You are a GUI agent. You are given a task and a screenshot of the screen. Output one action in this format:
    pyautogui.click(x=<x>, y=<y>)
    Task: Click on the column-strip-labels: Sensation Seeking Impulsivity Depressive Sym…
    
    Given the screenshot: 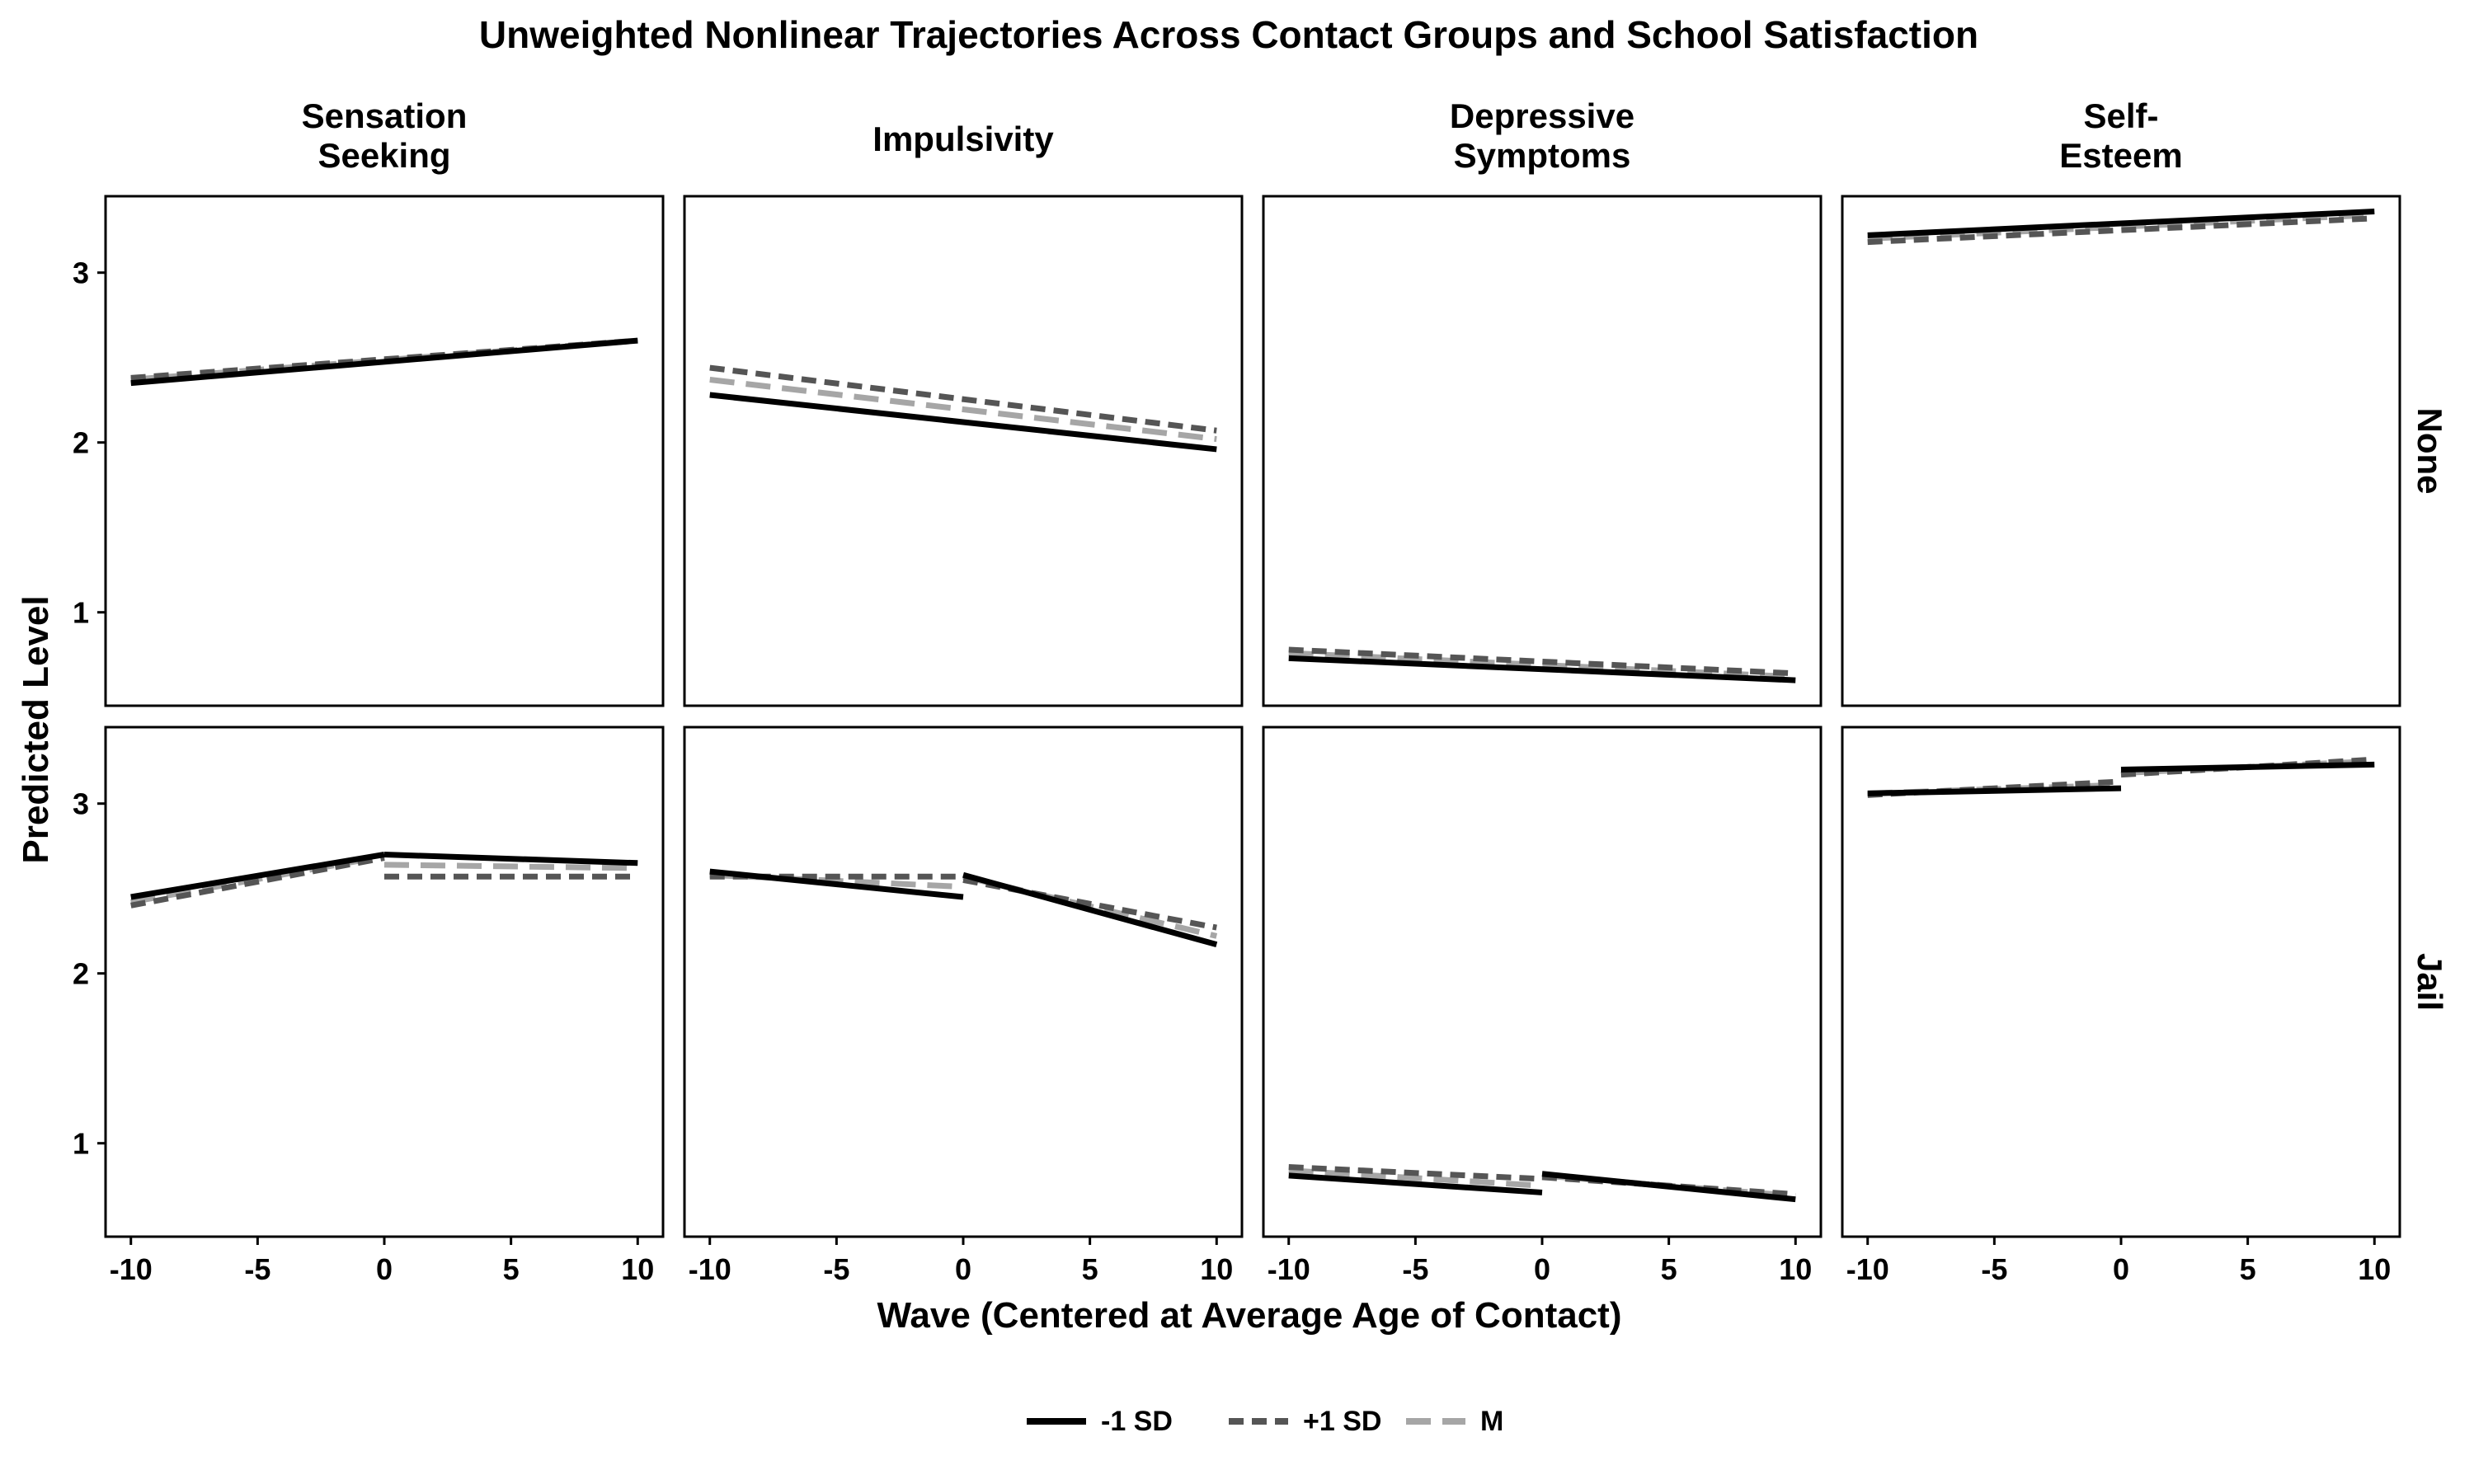 What is the action you would take?
    pyautogui.click(x=1242, y=135)
    